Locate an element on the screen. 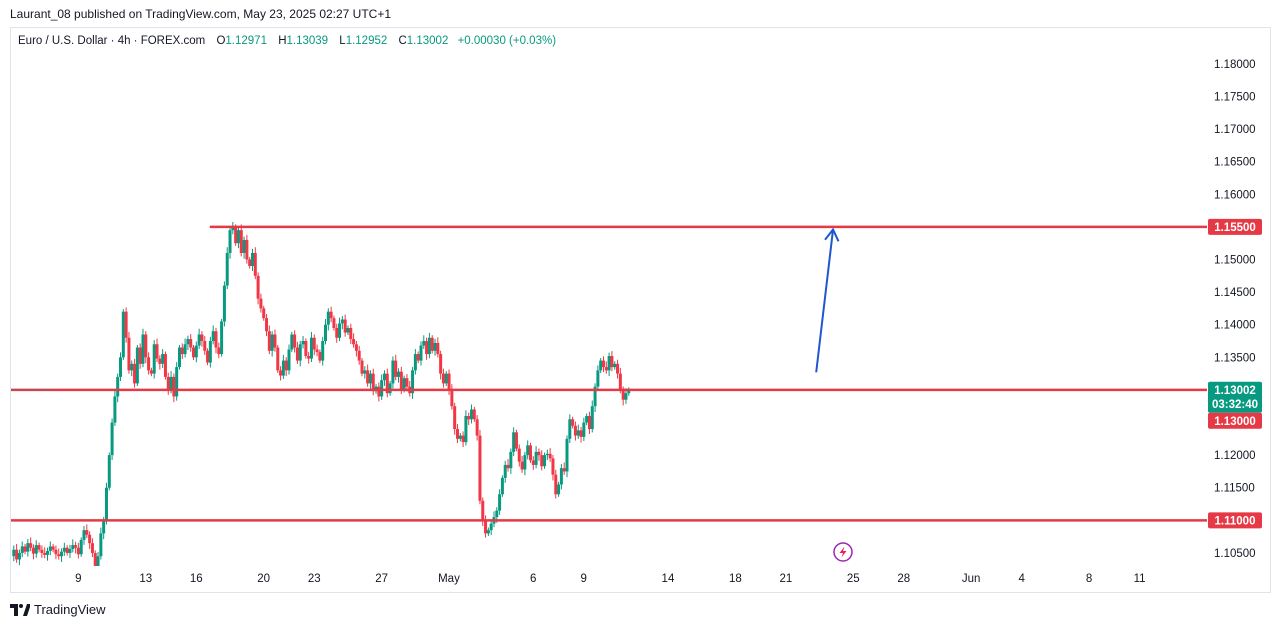  y-tick-label: 1.14000 is located at coordinates (1235, 326).